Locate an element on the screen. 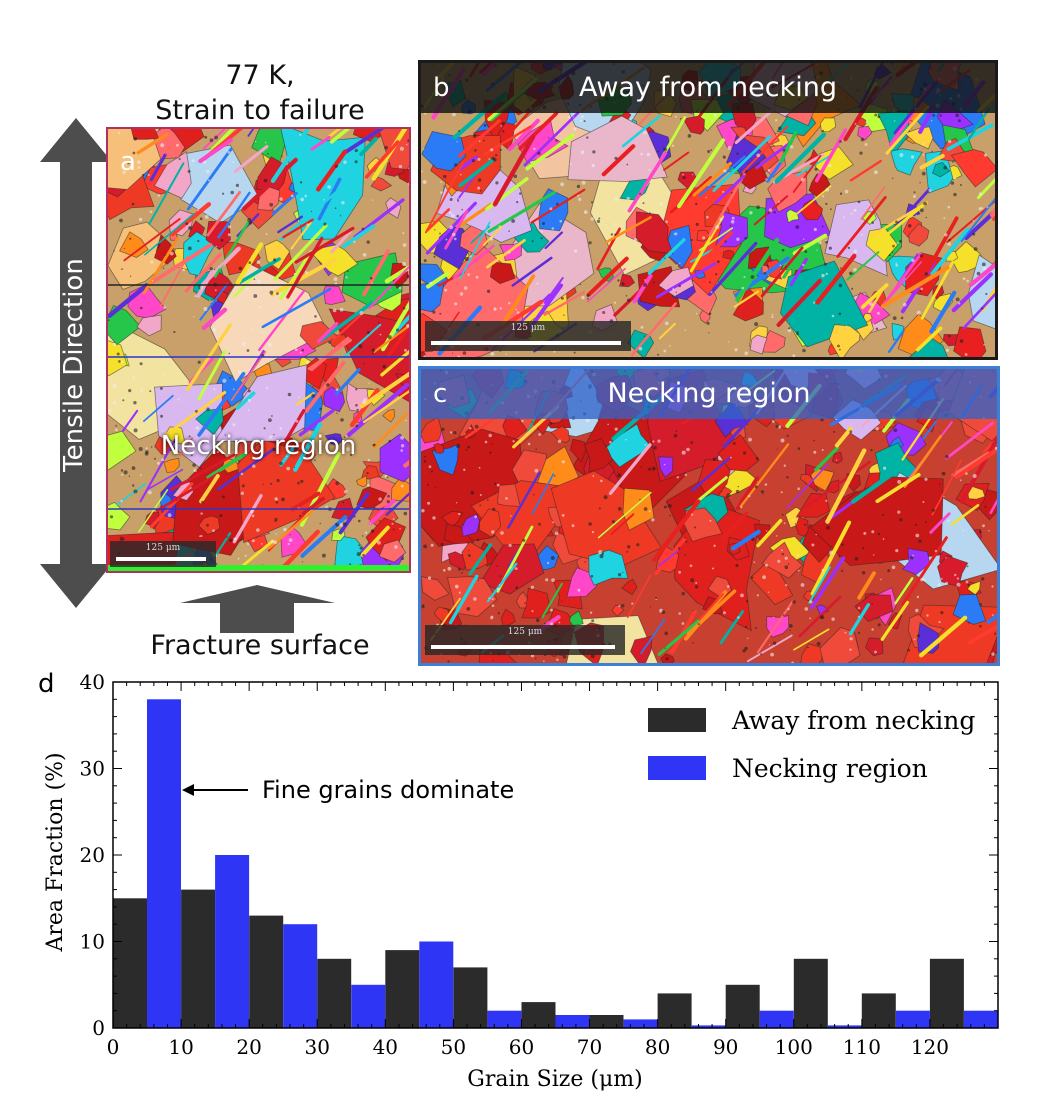 The image size is (1057, 1107). chart-annotation: Fine grains dominate is located at coordinates (348, 790).